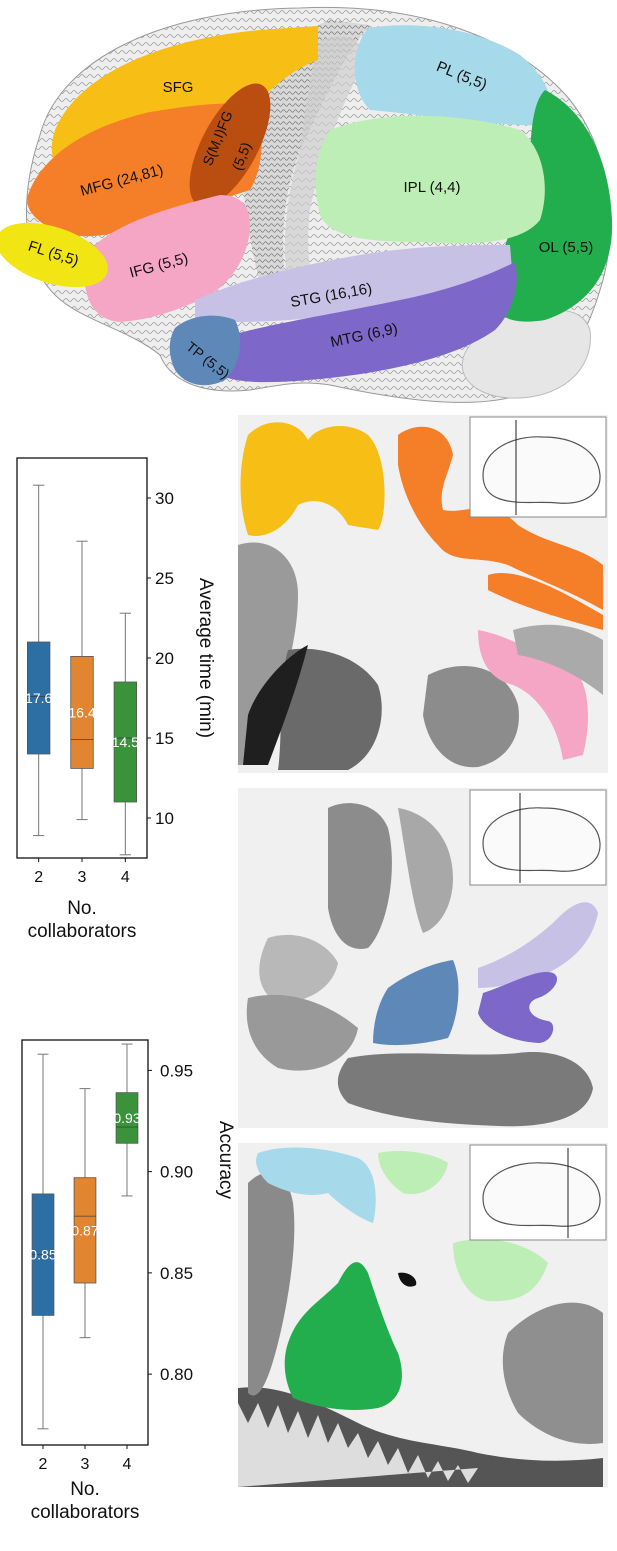 The image size is (617, 1551). What do you see at coordinates (407, 1279) in the screenshot?
I see `black-fiber` at bounding box center [407, 1279].